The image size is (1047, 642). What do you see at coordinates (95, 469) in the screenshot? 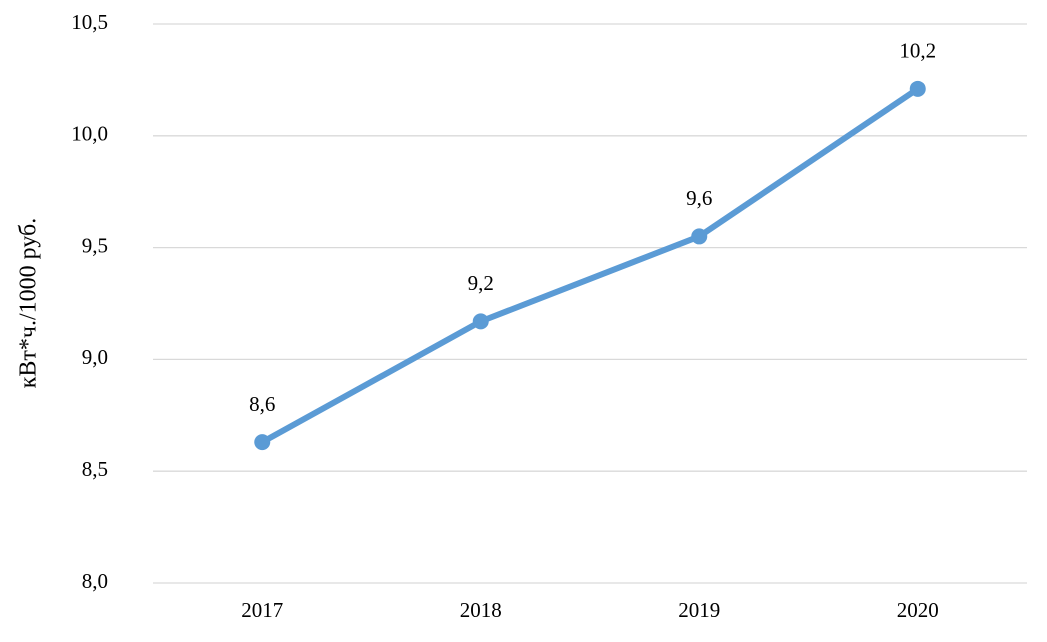
I see `y-tick-label: 8,5` at bounding box center [95, 469].